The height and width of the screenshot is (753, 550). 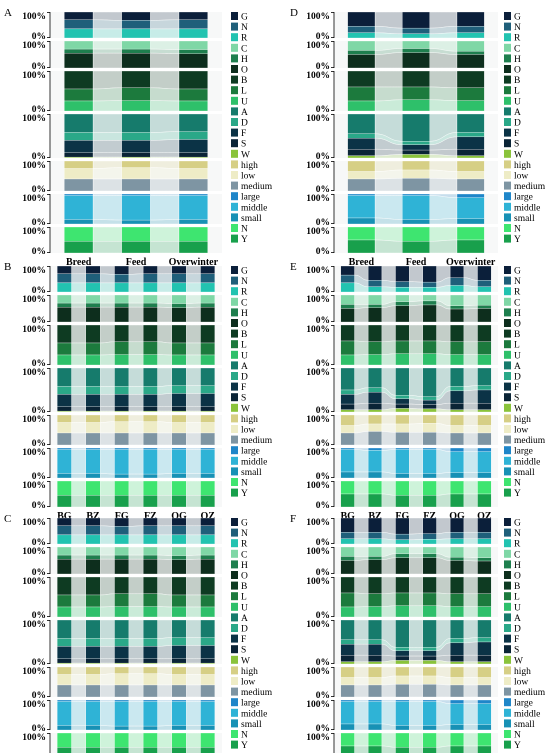 I want to click on bar-segment-Overwinter-B, so click(x=470, y=79).